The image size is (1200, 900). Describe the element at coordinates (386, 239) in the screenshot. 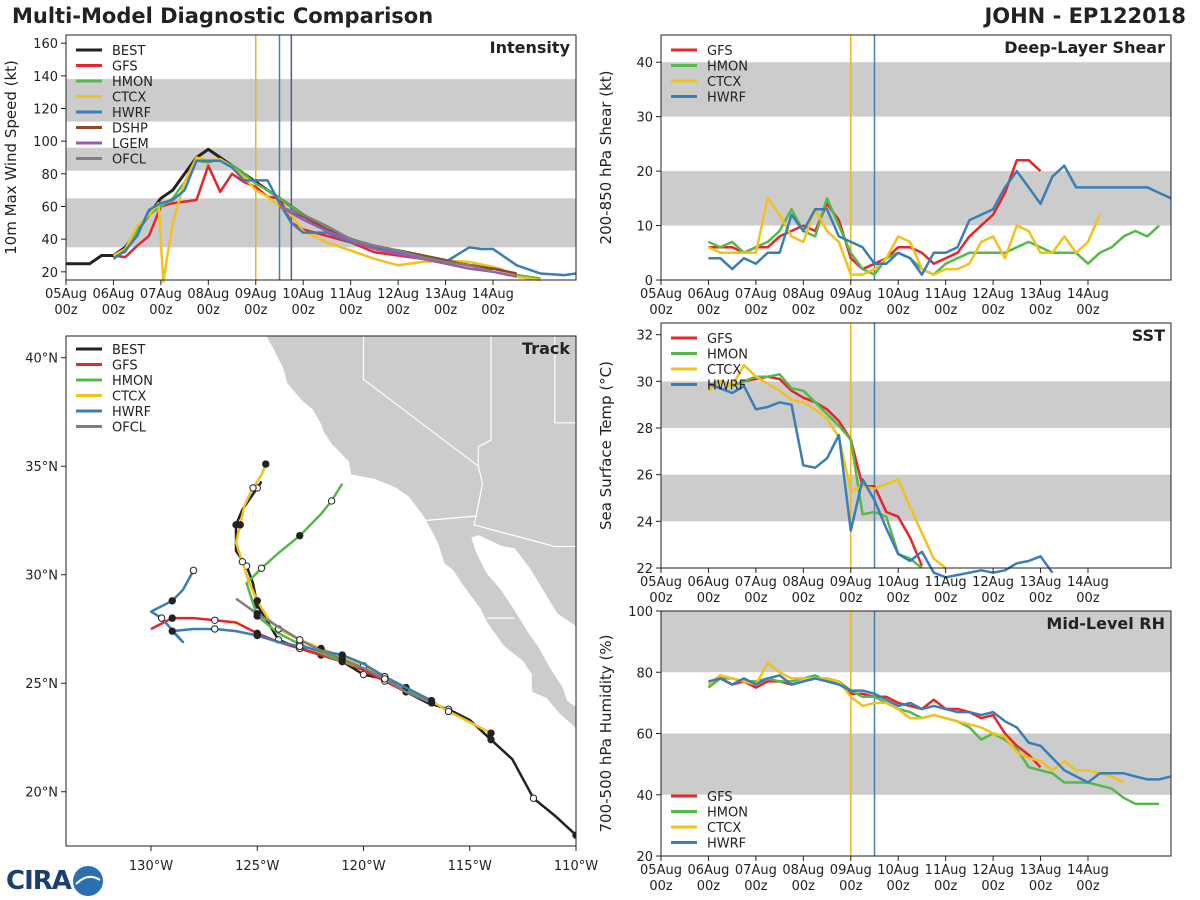

I see `intensity-series-ofcl` at that location.